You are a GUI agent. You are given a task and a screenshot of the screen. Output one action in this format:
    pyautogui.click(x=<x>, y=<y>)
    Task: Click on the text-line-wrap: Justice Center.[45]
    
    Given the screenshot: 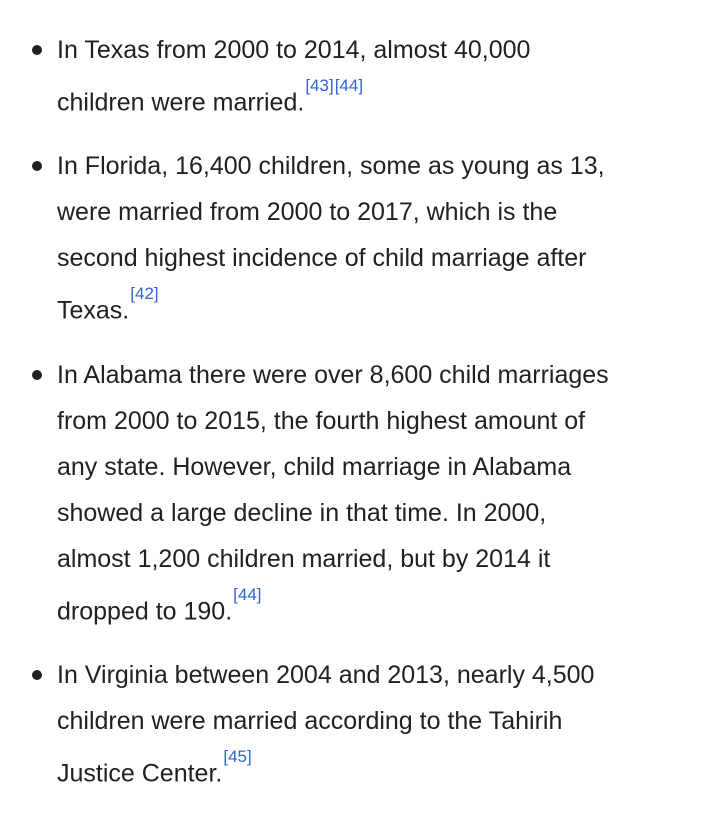 What is the action you would take?
    pyautogui.click(x=388, y=770)
    